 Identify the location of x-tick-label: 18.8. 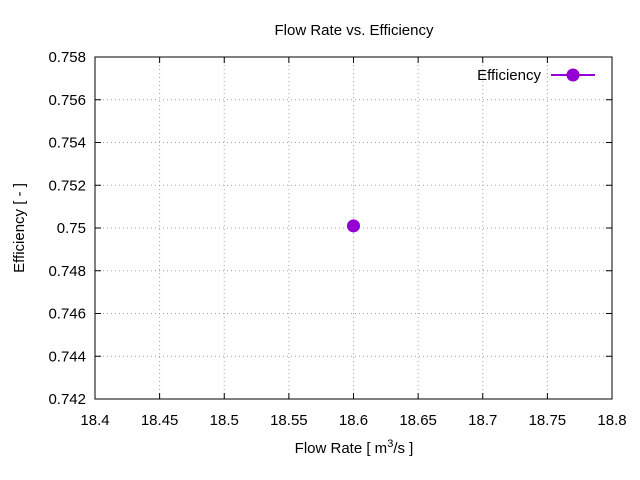
(611, 420).